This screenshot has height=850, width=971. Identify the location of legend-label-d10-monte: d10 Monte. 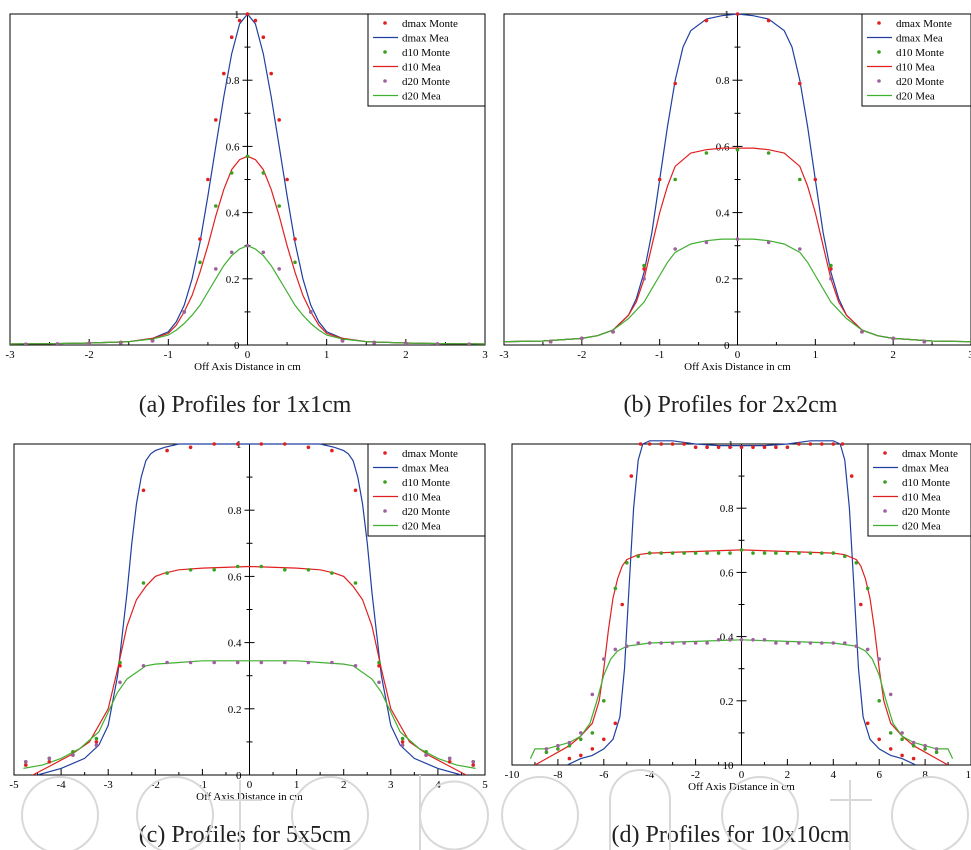
(926, 483).